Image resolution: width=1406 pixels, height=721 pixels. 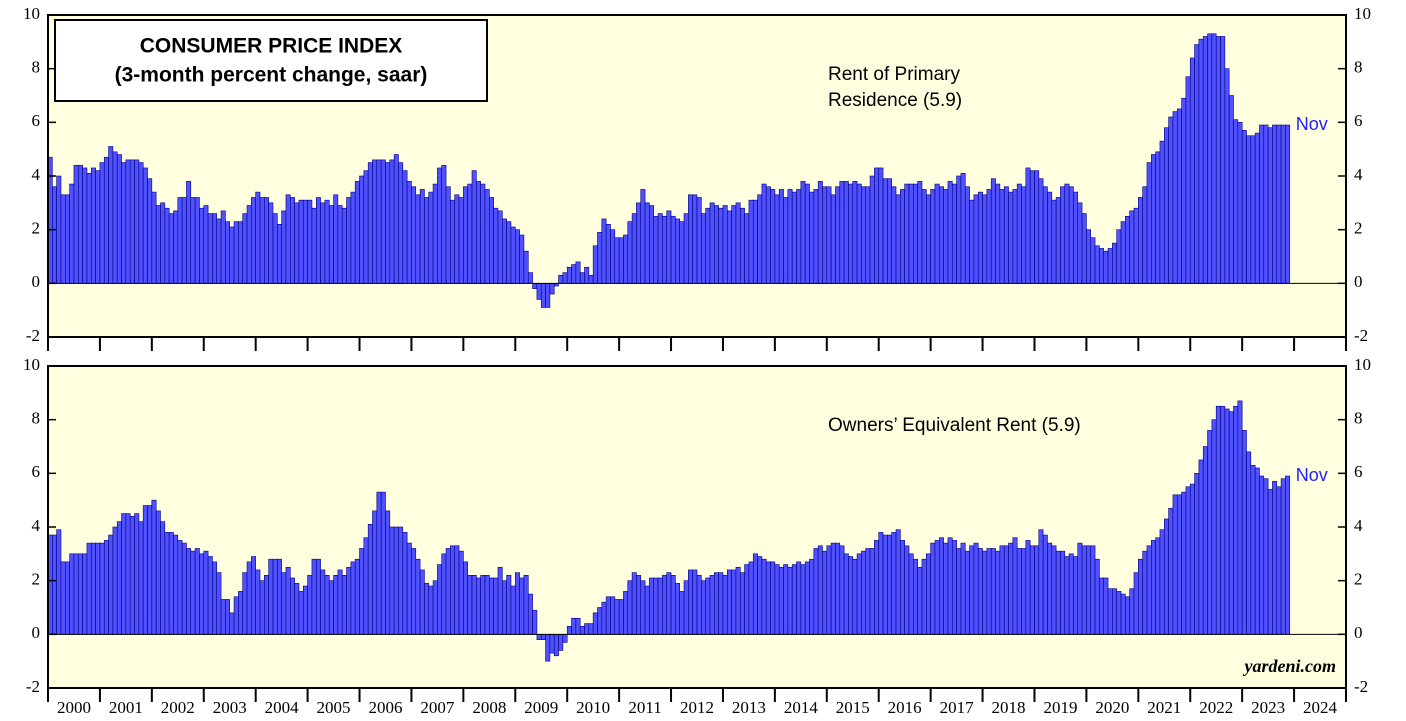 I want to click on y-tick-label: 10, so click(x=31, y=13).